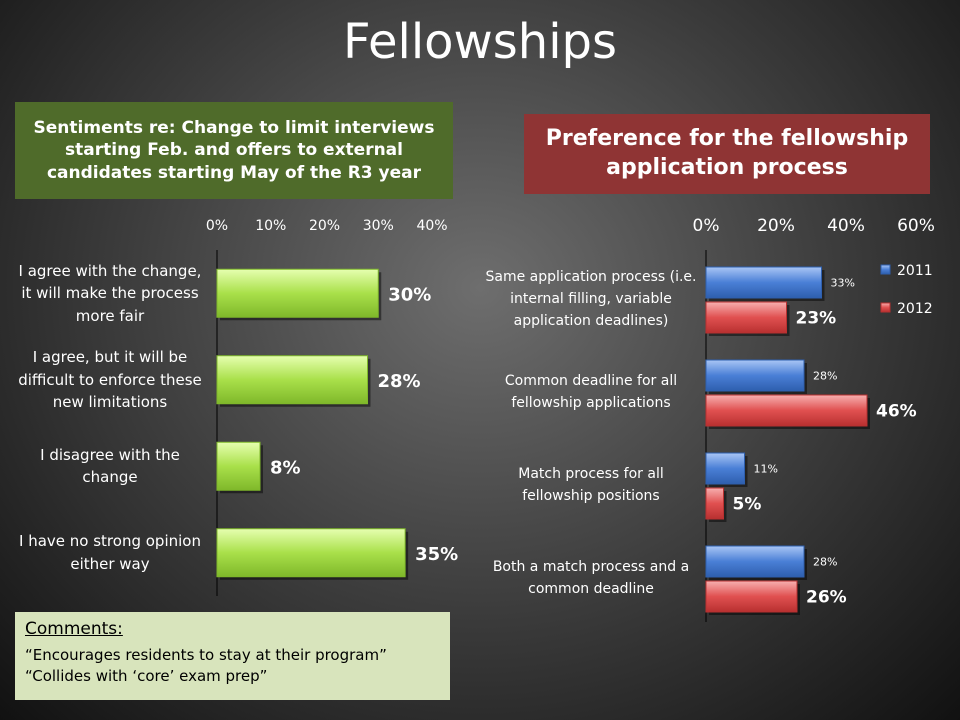  Describe the element at coordinates (217, 226) in the screenshot. I see `left-tick-label: 0%` at that location.